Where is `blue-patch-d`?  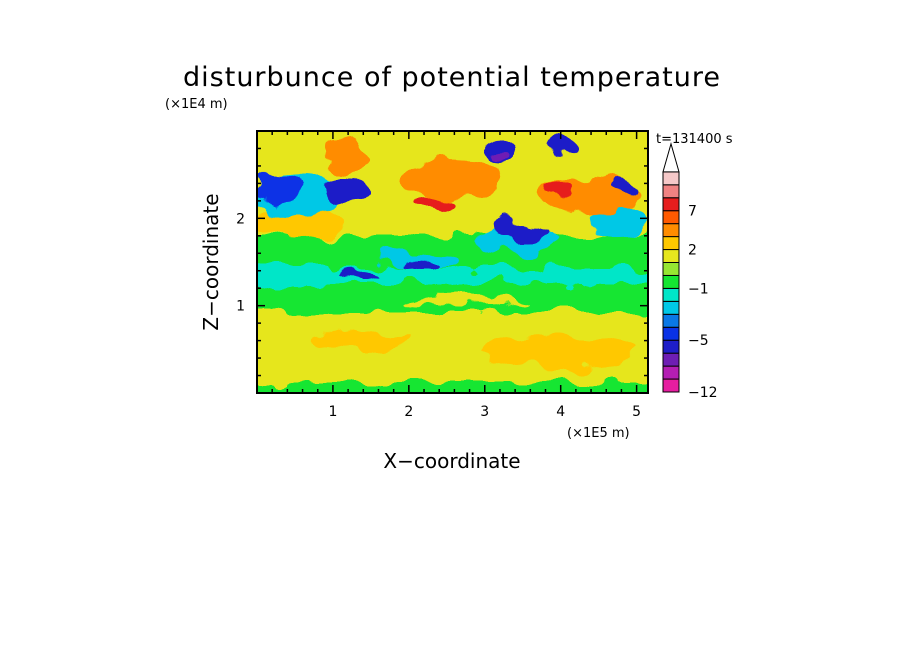
blue-patch-d is located at coordinates (560, 145).